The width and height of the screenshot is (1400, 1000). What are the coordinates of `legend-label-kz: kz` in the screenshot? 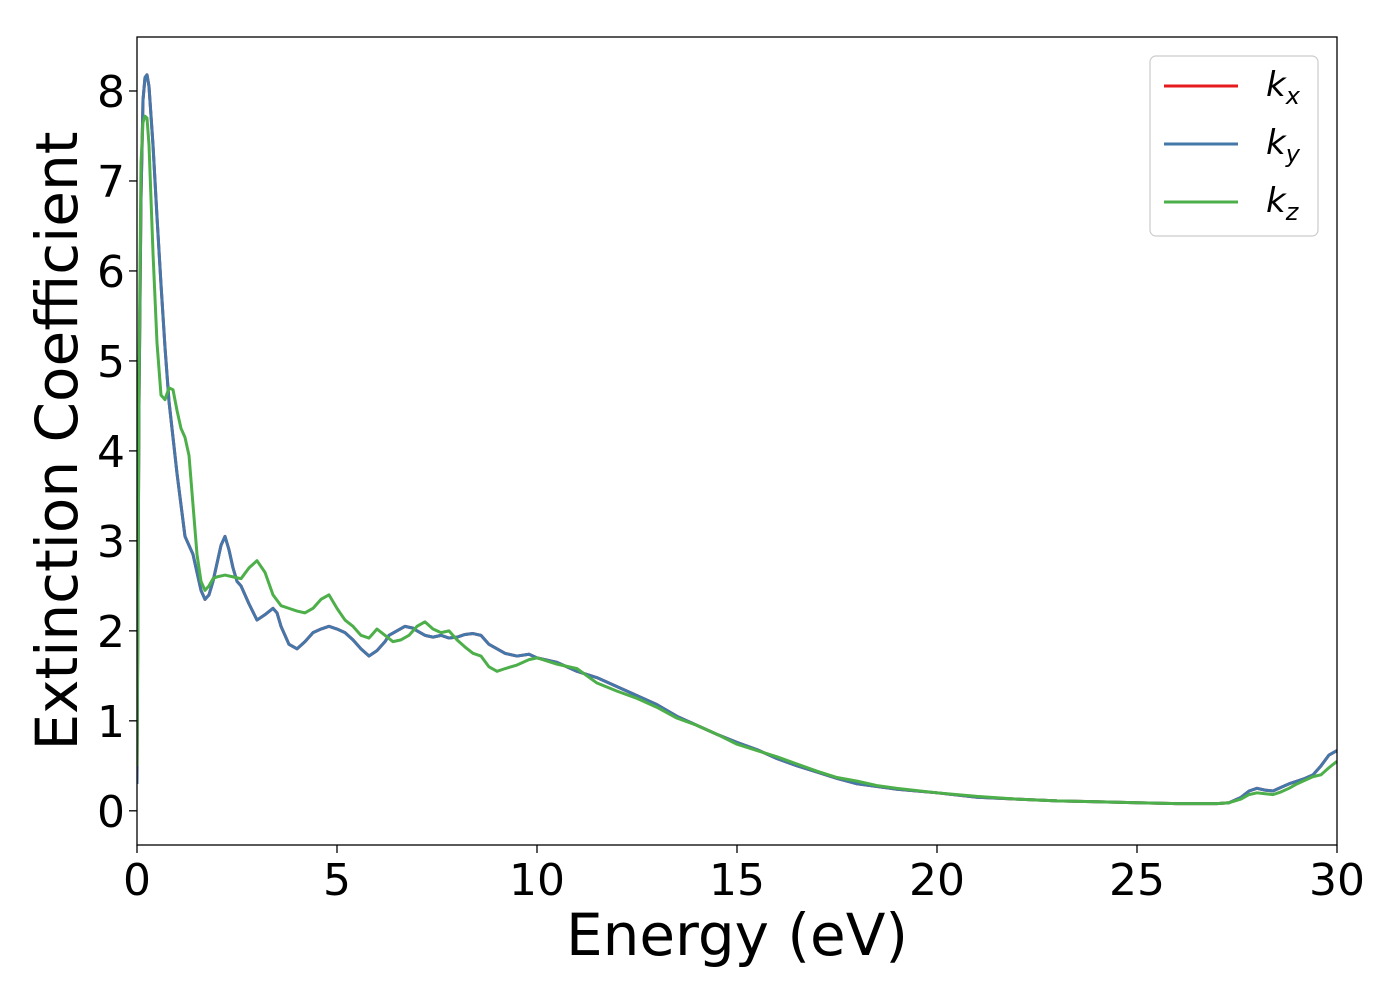 It's located at (1283, 203).